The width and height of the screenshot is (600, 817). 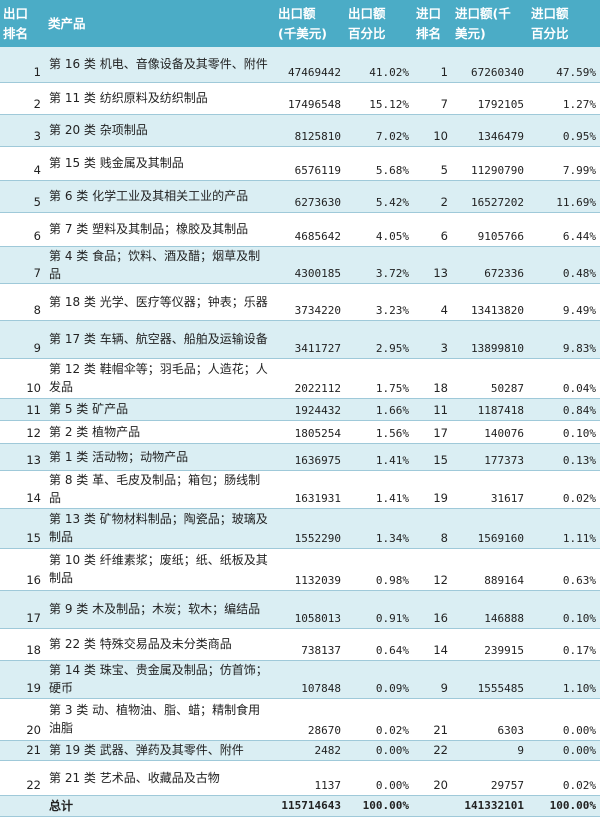 What do you see at coordinates (22, 644) in the screenshot?
I see `export-rank-cell: 18` at bounding box center [22, 644].